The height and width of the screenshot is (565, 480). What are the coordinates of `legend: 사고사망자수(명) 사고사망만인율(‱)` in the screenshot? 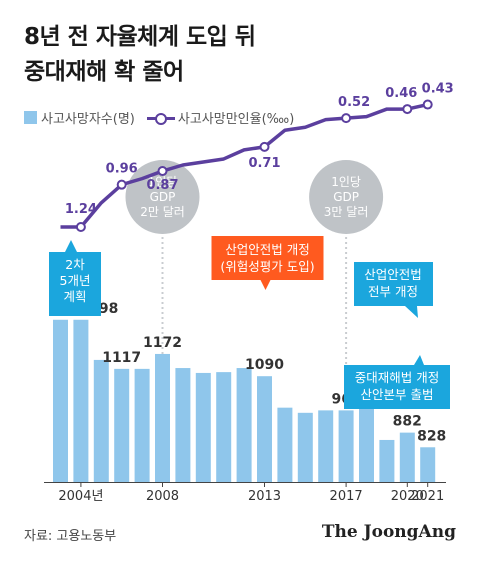 It's located at (159, 117).